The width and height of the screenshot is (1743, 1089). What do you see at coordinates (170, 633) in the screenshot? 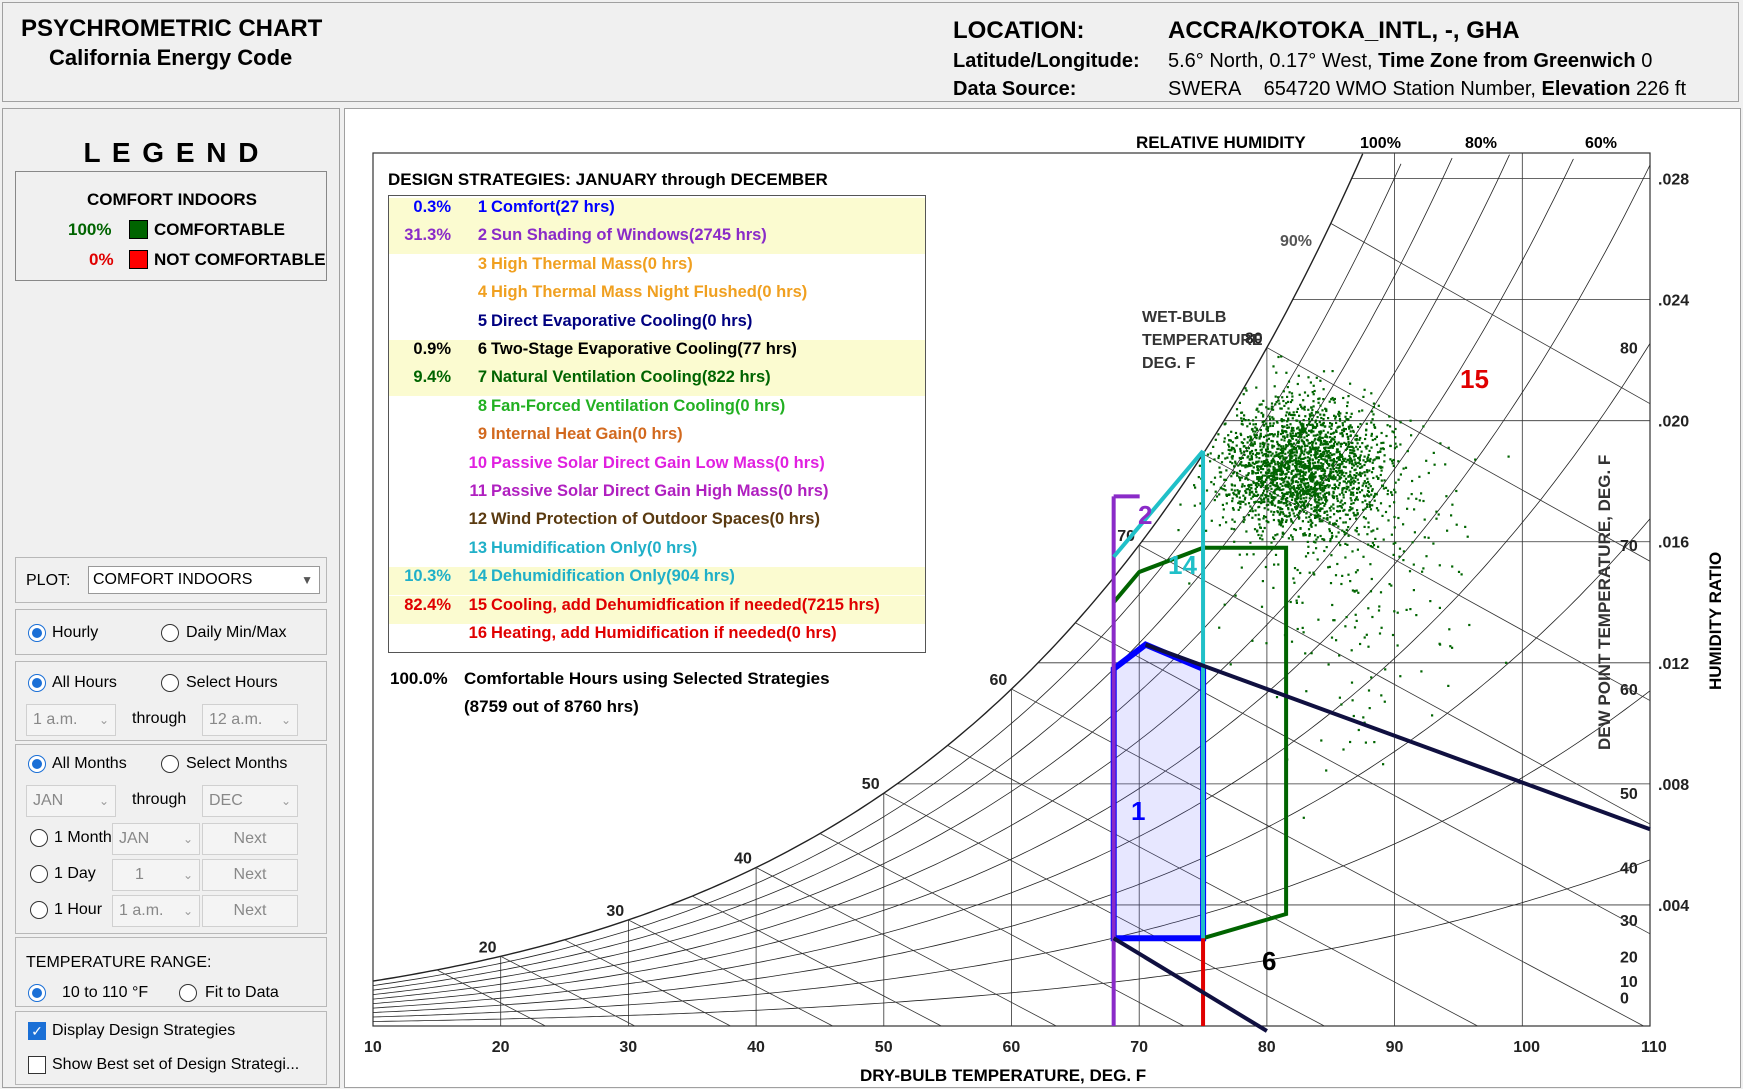
I see `daily-radio` at bounding box center [170, 633].